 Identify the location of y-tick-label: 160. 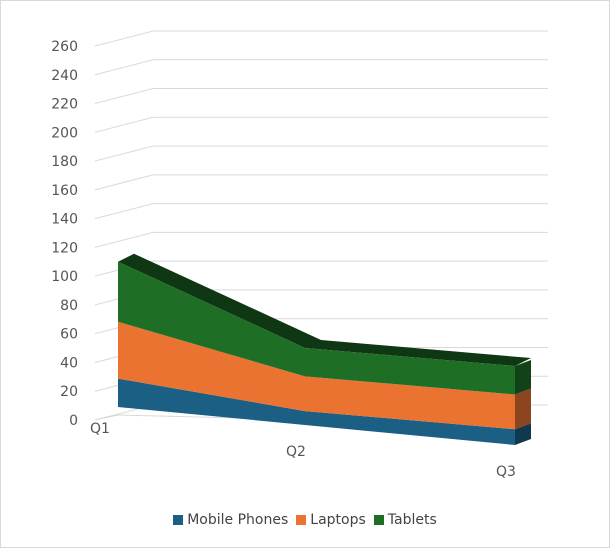
(64, 191).